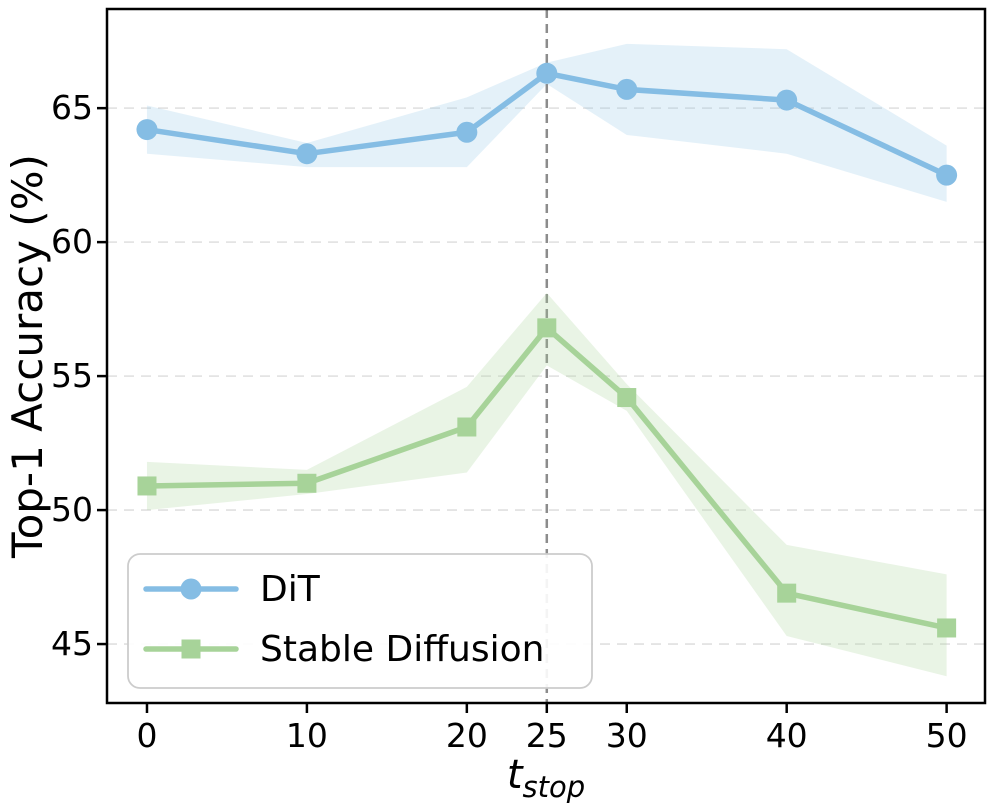 The image size is (997, 812). What do you see at coordinates (290, 589) in the screenshot?
I see `legend-label-dit: DiT` at bounding box center [290, 589].